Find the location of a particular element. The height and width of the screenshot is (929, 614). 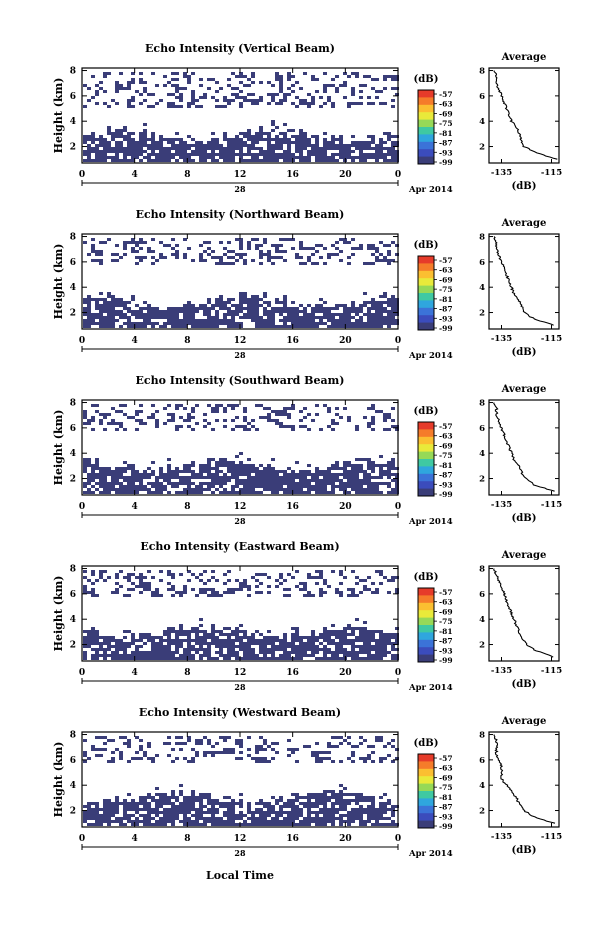

colorbar-frame is located at coordinates (426, 293).